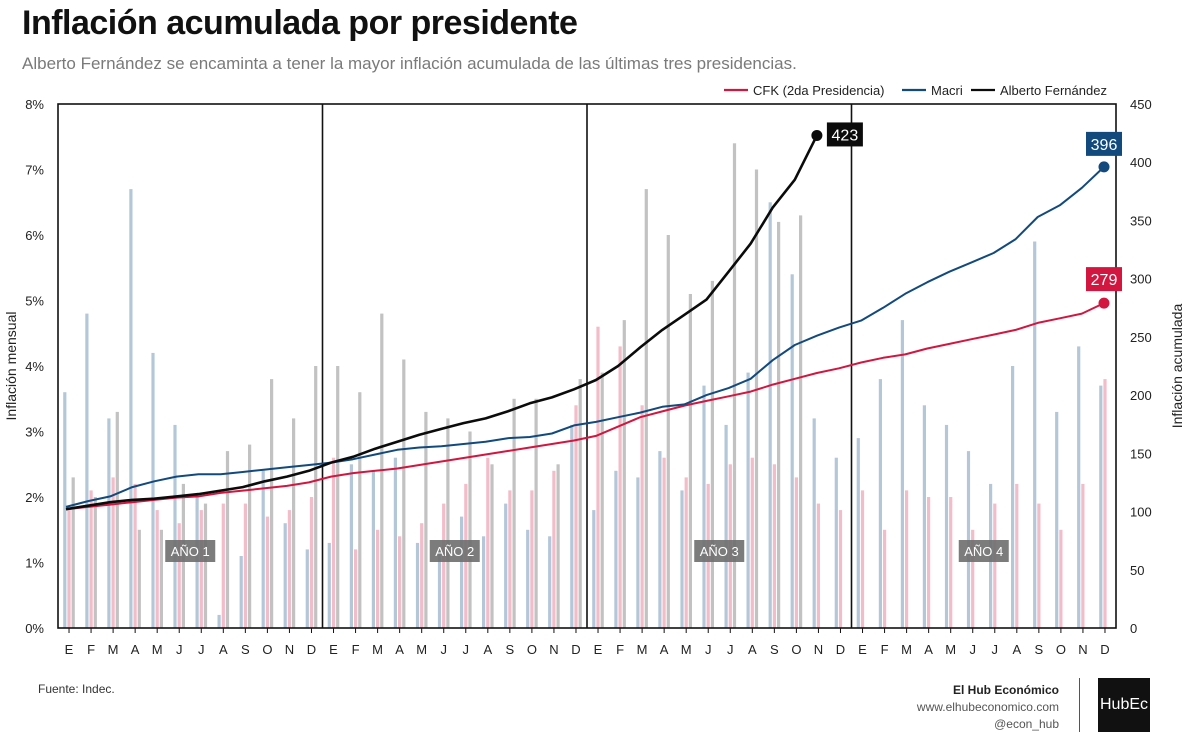  What do you see at coordinates (987, 707) in the screenshot?
I see `brand-url: www.elhubeconomico.com` at bounding box center [987, 707].